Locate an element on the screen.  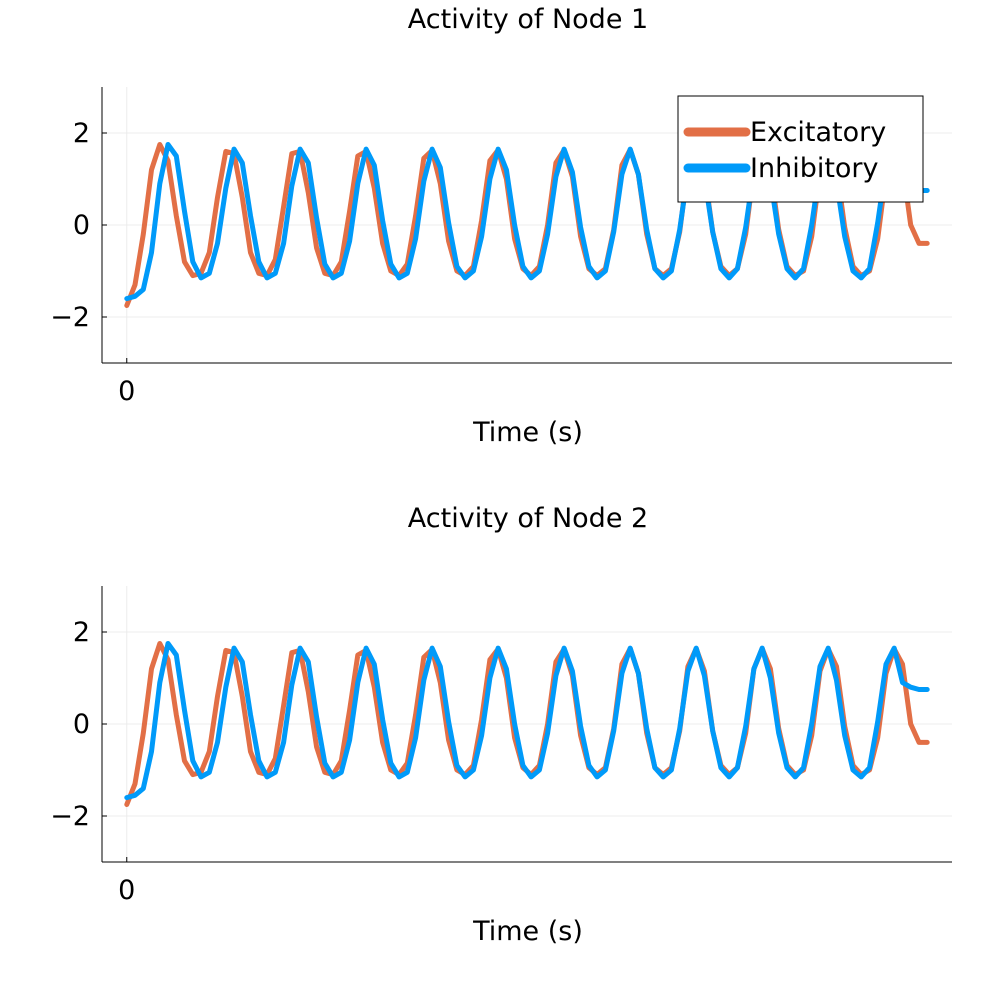
legend-box is located at coordinates (800, 149).